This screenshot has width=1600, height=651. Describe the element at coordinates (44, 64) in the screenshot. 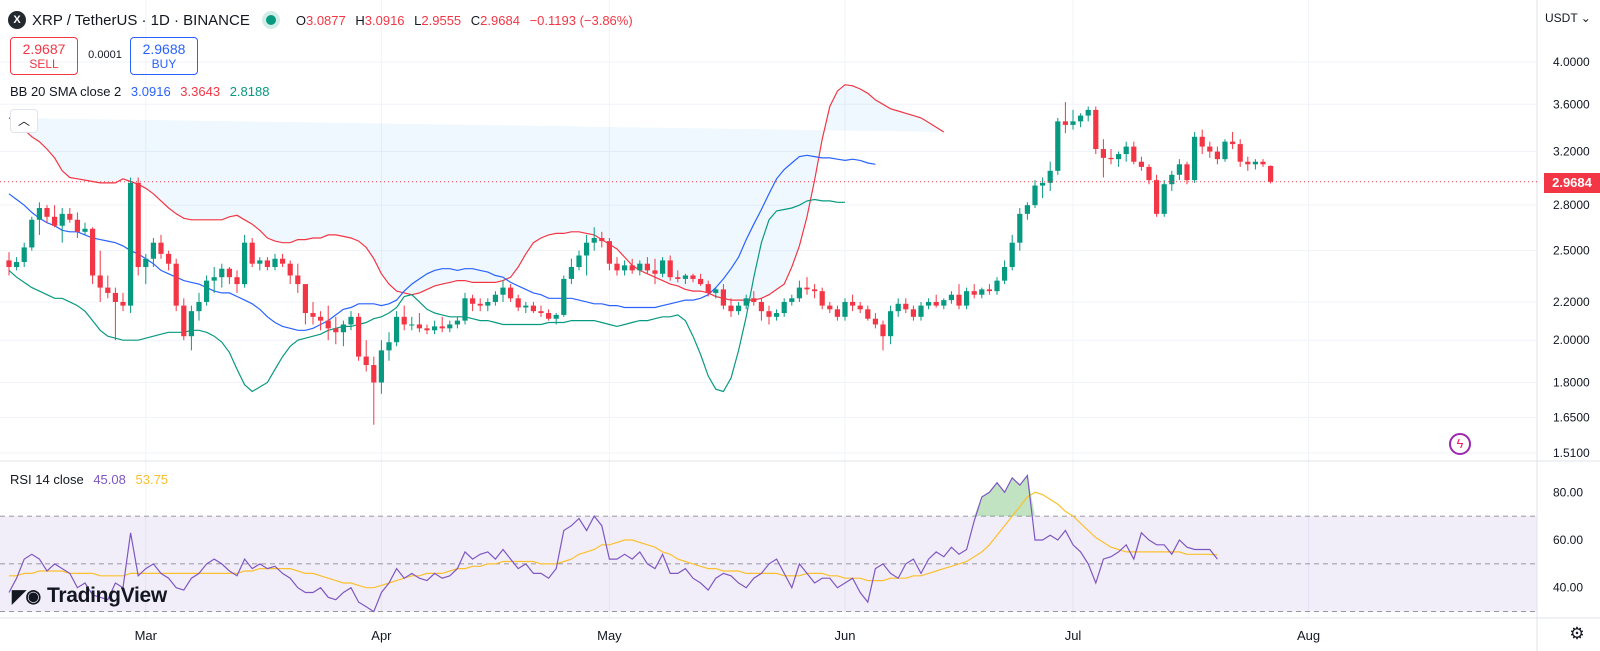

I see `sell-label: SELL` at that location.